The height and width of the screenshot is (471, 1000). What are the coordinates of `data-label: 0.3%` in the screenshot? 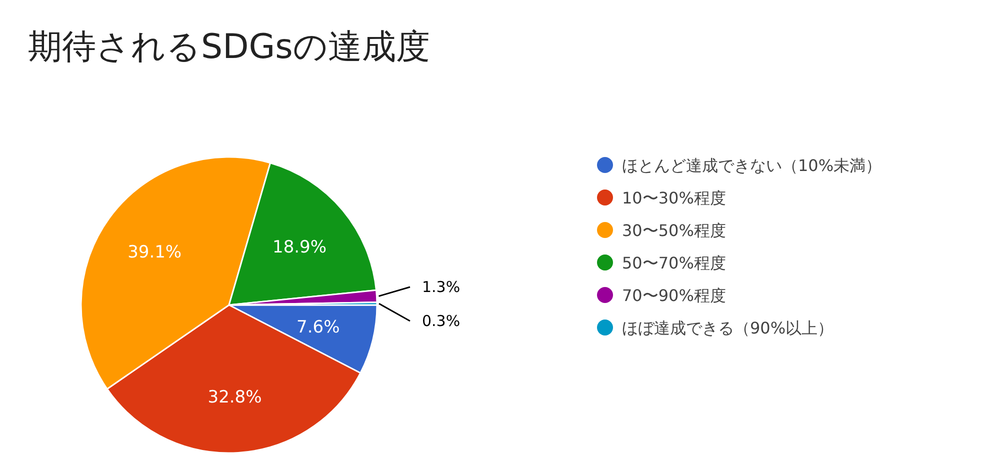 It's located at (441, 321).